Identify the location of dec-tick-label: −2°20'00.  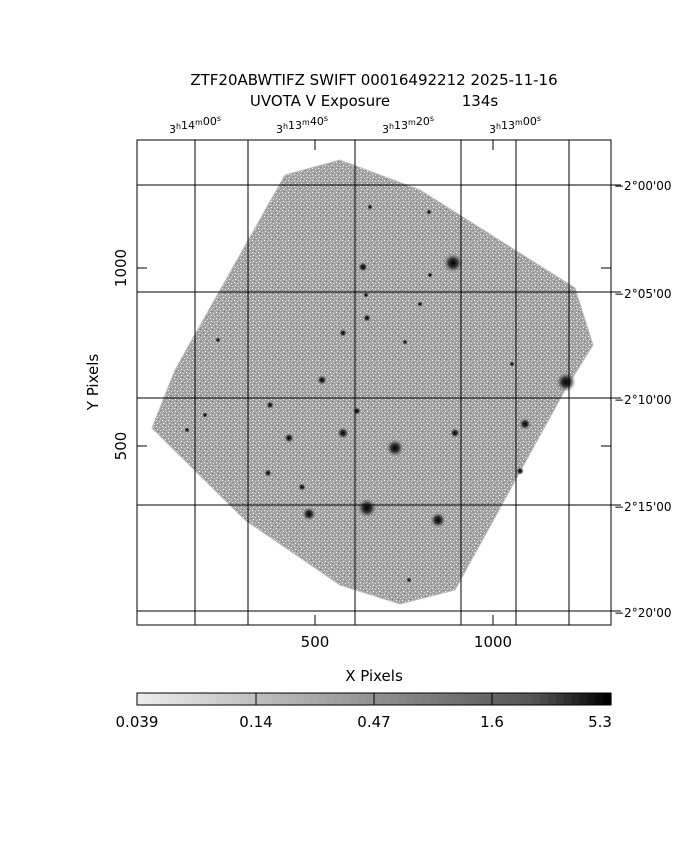
(643, 613).